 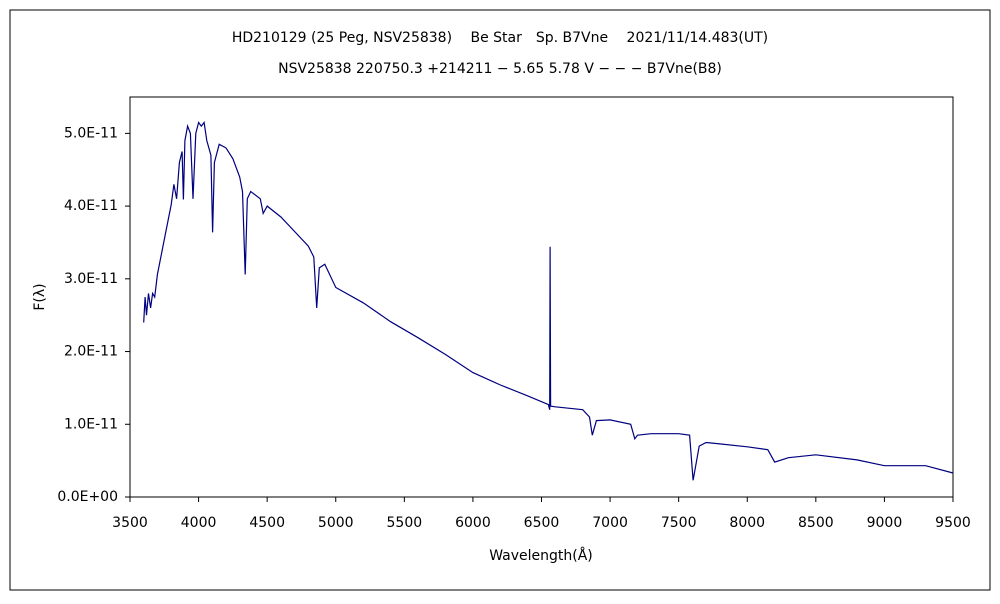 What do you see at coordinates (541, 555) in the screenshot?
I see `x-axis-label: Wavelength(Å)` at bounding box center [541, 555].